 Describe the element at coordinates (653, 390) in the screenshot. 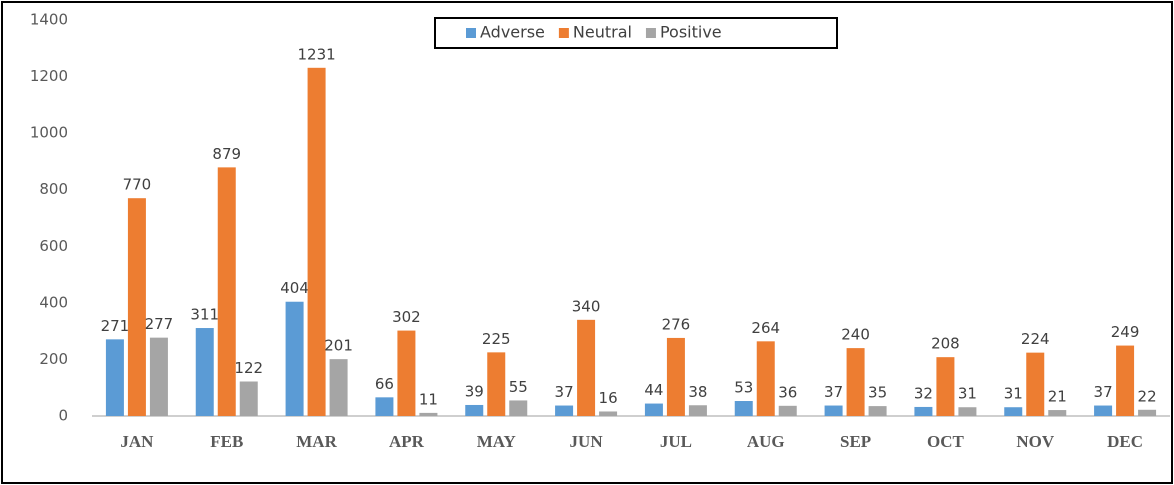

I see `data-label: 44` at that location.